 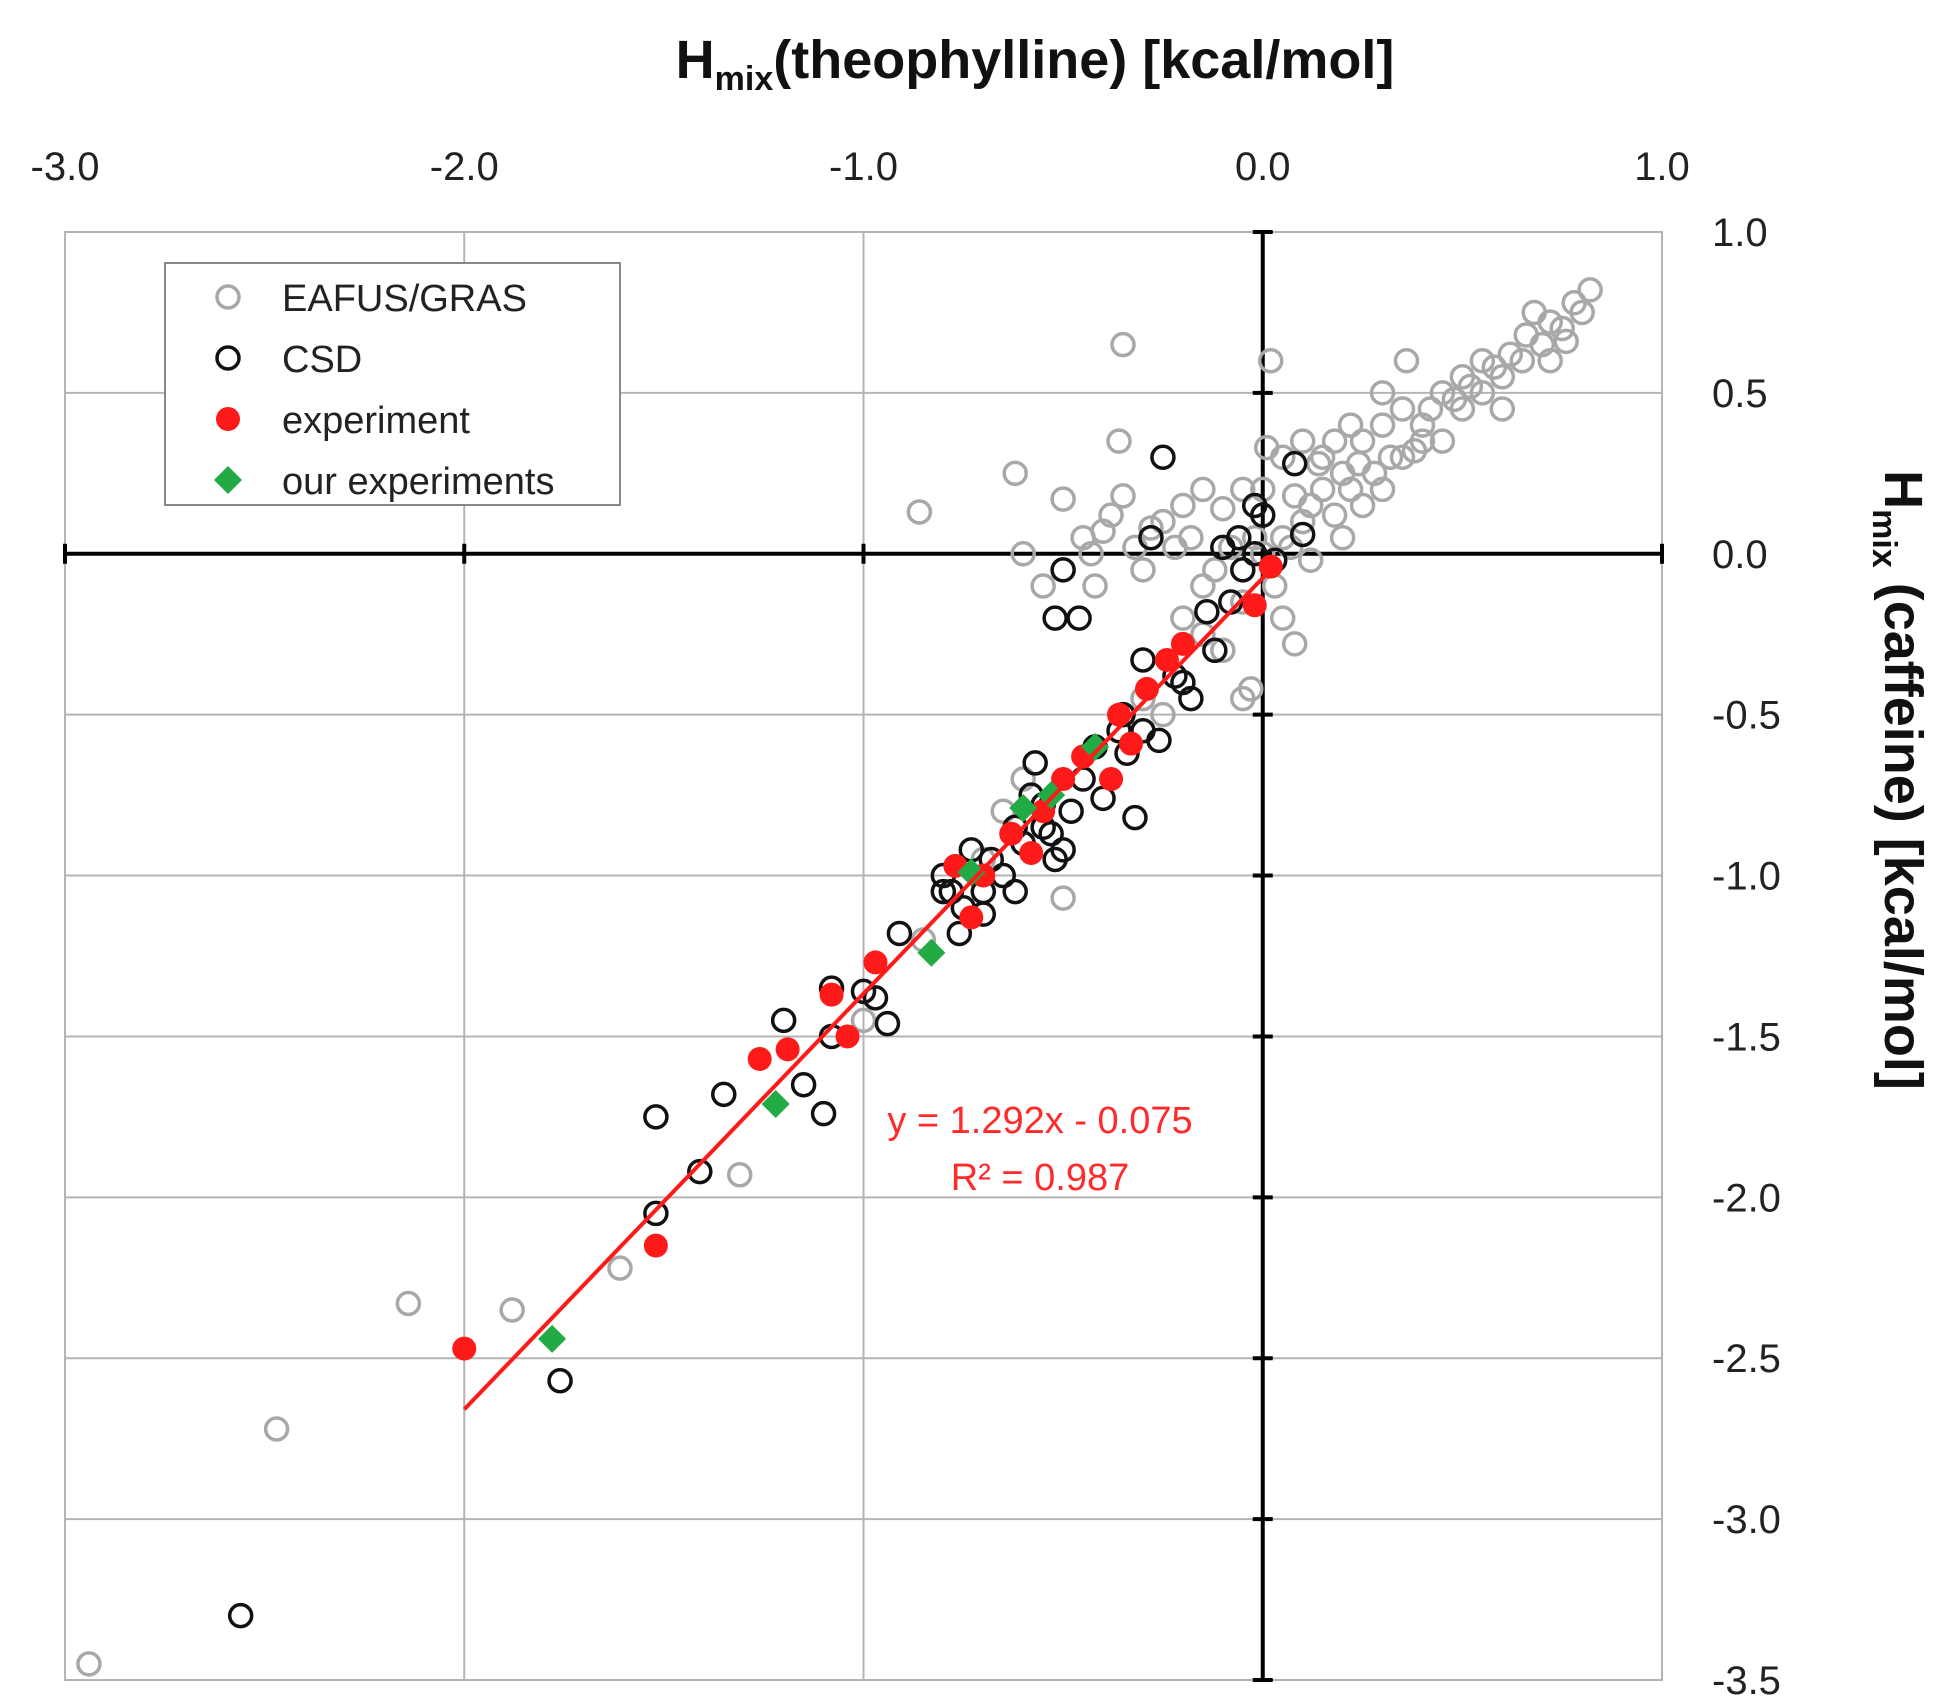 I want to click on x-tick-label: -3.0, so click(x=65, y=167).